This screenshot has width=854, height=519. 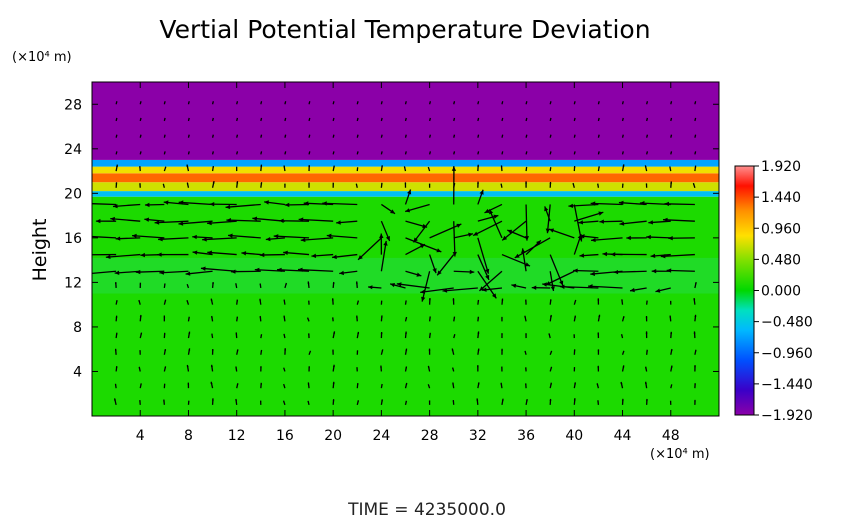 What do you see at coordinates (574, 436) in the screenshot?
I see `x-tick-label: 40` at bounding box center [574, 436].